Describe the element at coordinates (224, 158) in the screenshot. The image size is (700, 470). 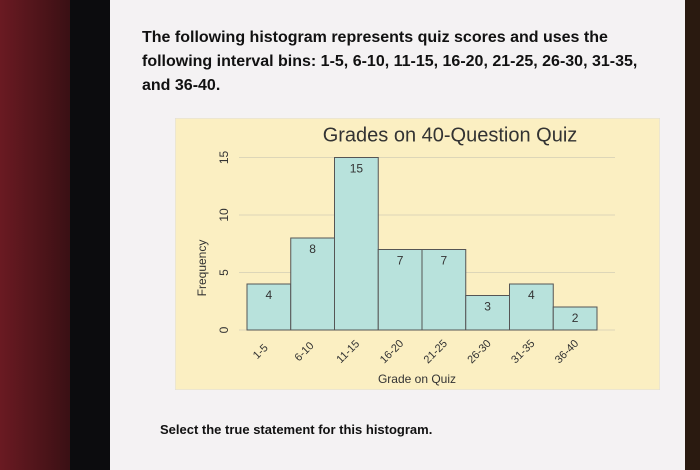
I see `y-tick-label: 15` at that location.